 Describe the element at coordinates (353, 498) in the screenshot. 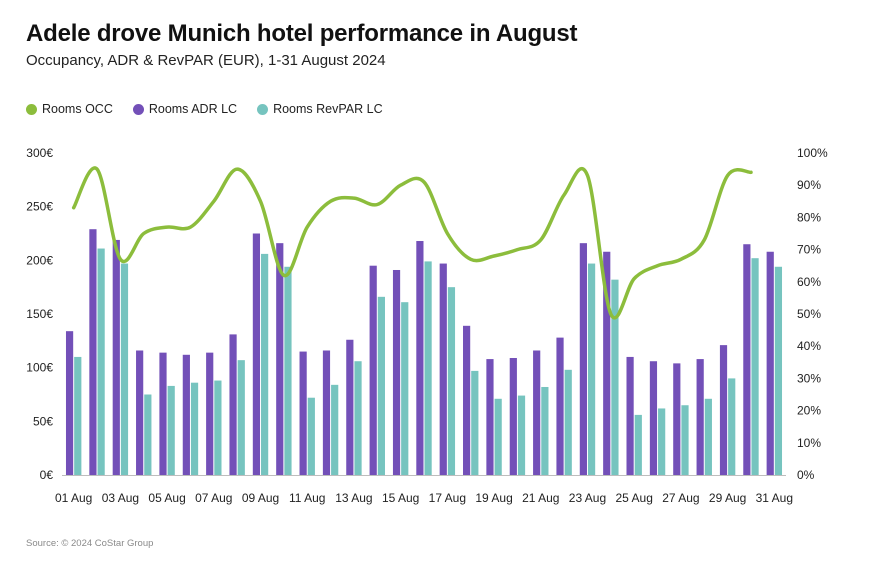

I see `x-tick-label: 13 Aug` at that location.